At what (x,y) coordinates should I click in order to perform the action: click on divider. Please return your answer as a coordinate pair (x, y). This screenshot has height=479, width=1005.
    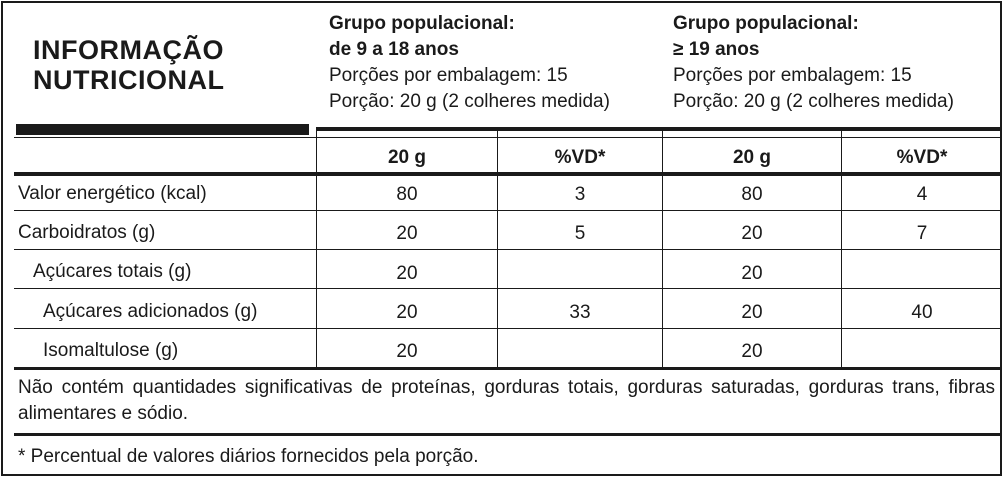
    Looking at the image, I should click on (508, 137).